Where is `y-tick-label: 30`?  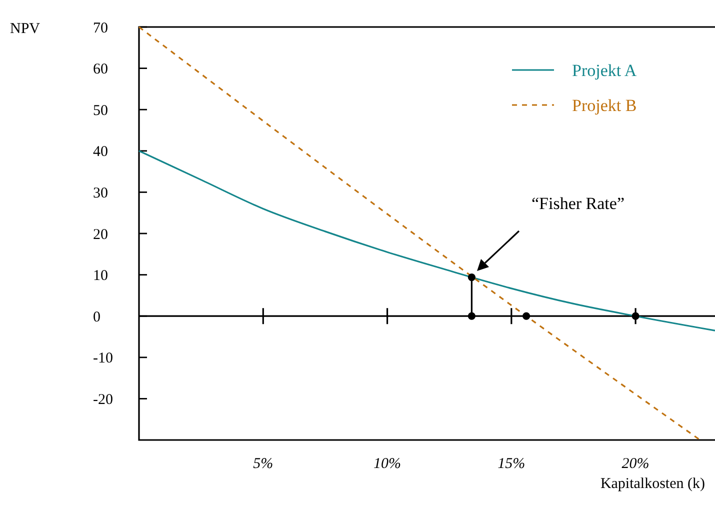
y-tick-label: 30 is located at coordinates (100, 193).